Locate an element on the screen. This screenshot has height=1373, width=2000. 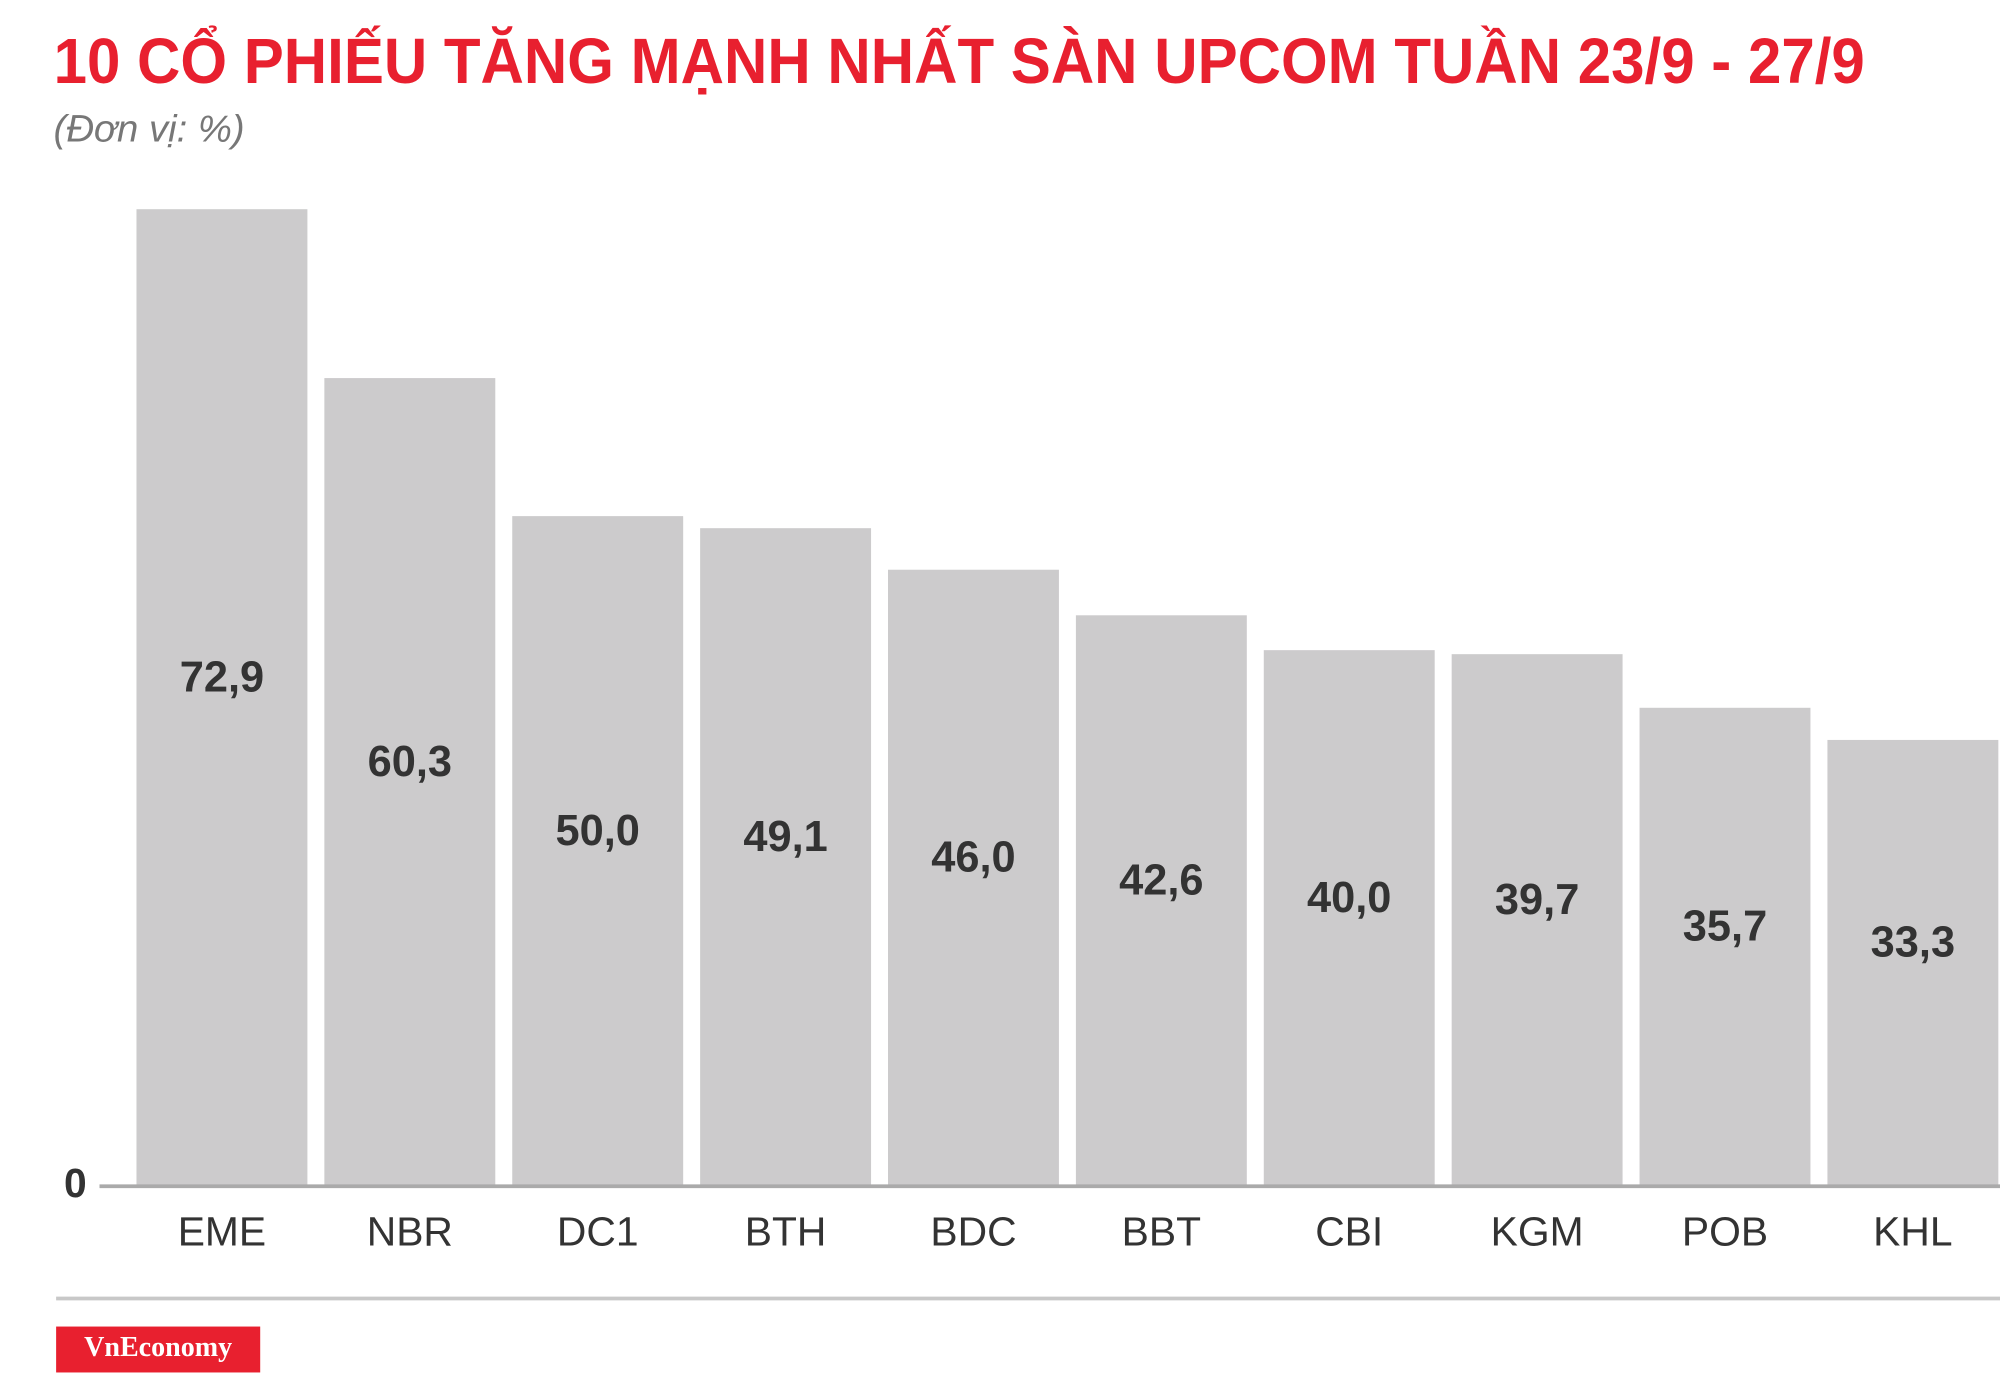
x-tick-label: DC1 is located at coordinates (598, 1231).